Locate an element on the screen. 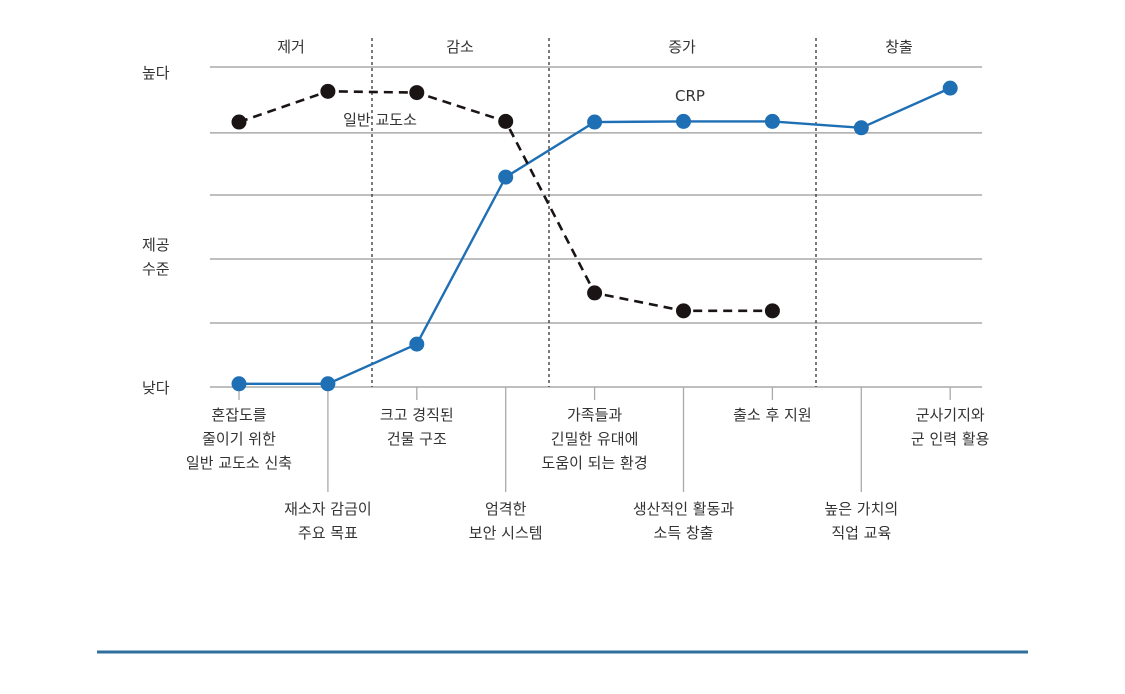 This screenshot has height=694, width=1125. x-tick-label: 군사기지와 is located at coordinates (950, 415).